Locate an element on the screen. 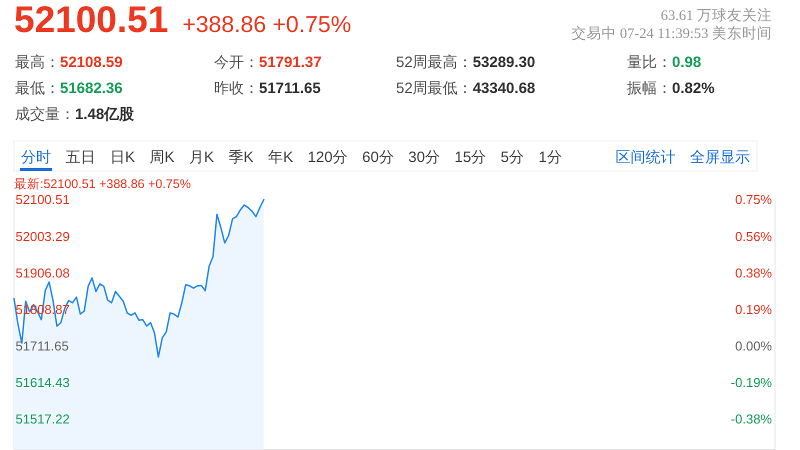 This screenshot has height=450, width=800. title: 52100.51 is located at coordinates (91, 20).